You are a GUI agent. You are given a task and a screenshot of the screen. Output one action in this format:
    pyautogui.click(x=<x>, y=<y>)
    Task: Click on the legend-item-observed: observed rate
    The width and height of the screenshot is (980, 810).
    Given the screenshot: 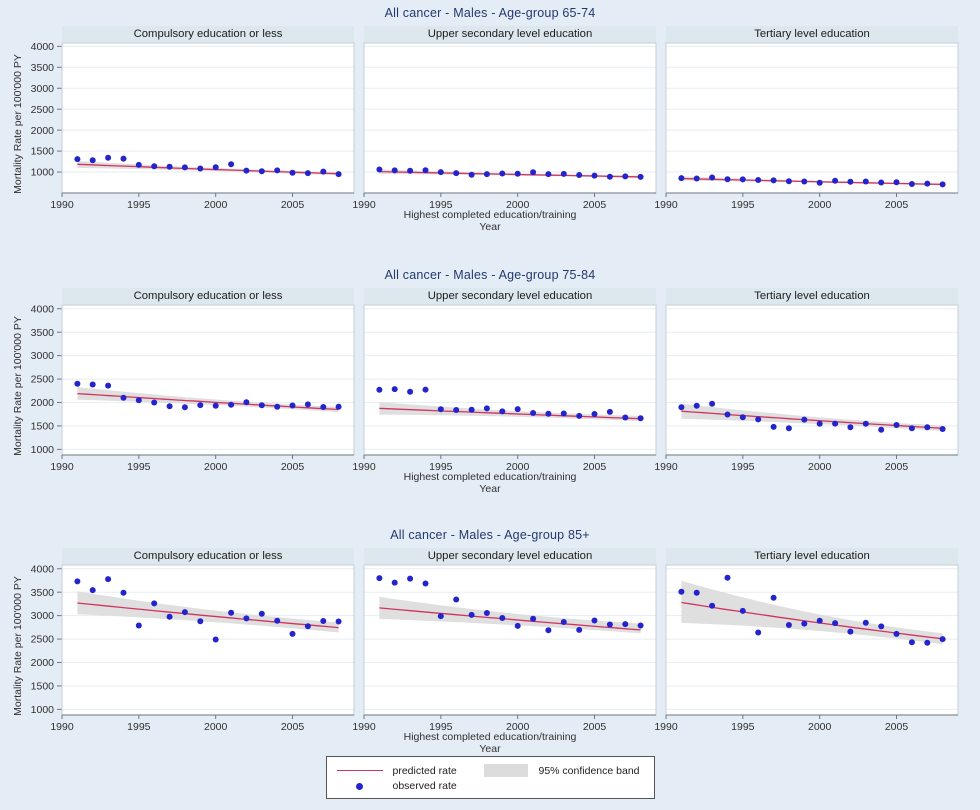 What is the action you would take?
    pyautogui.click(x=401, y=786)
    